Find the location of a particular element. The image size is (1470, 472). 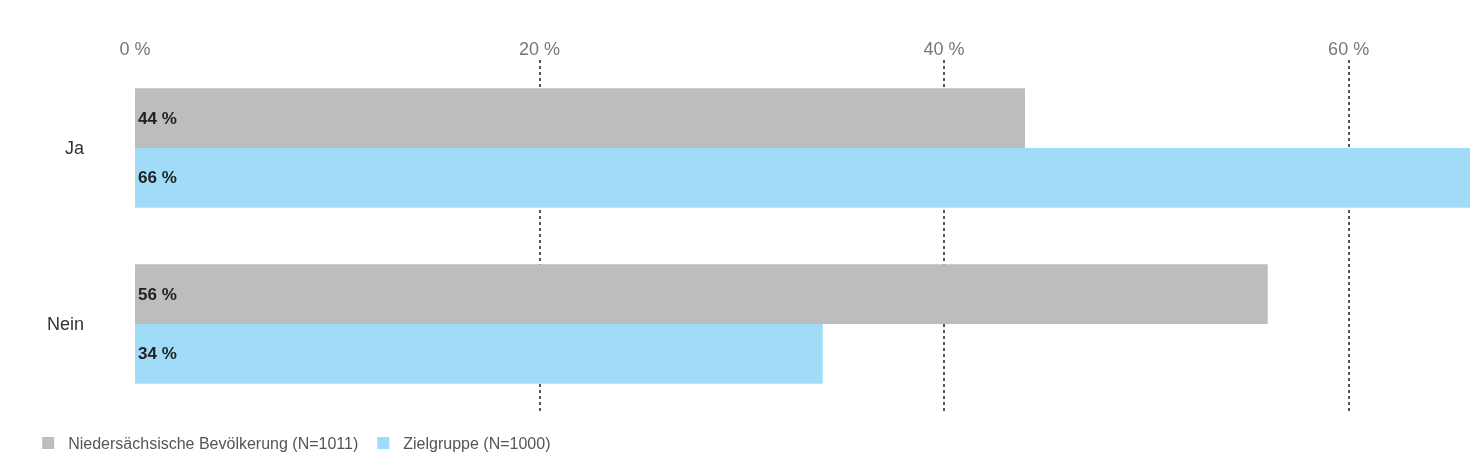

x-tick-label: 20 % is located at coordinates (540, 49).